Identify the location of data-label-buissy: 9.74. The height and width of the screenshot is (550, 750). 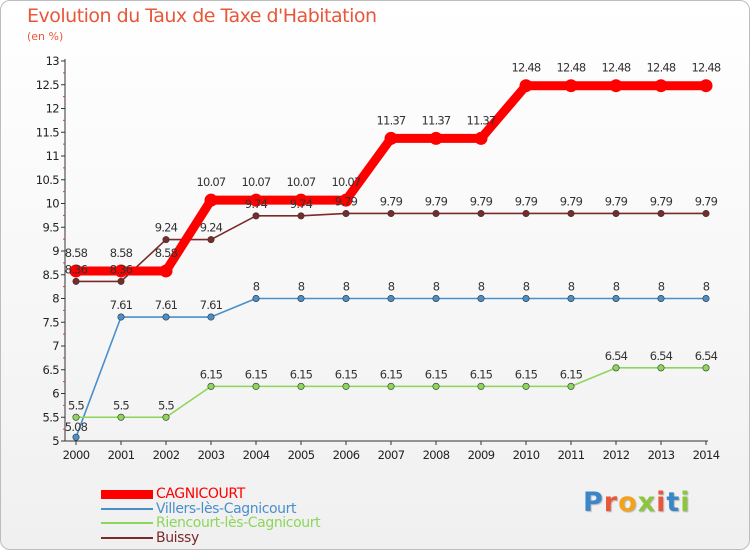
(256, 204).